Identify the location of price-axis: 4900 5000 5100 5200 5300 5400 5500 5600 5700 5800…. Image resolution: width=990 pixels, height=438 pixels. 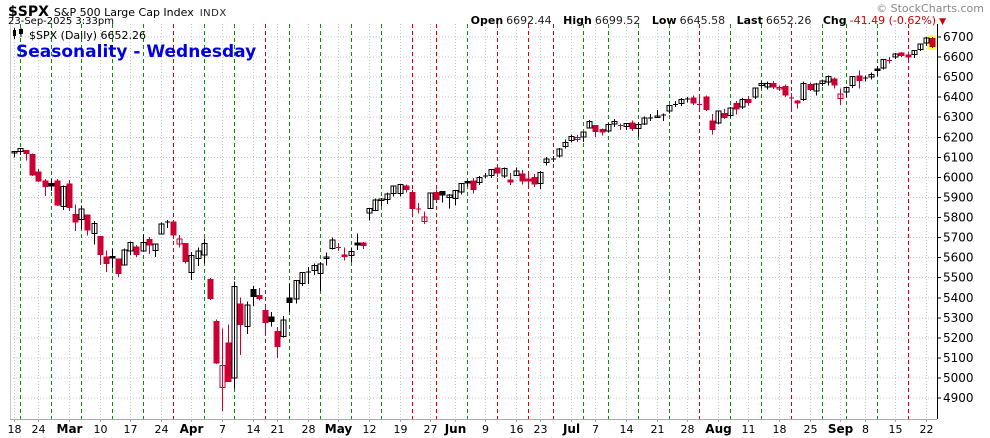
(955, 217).